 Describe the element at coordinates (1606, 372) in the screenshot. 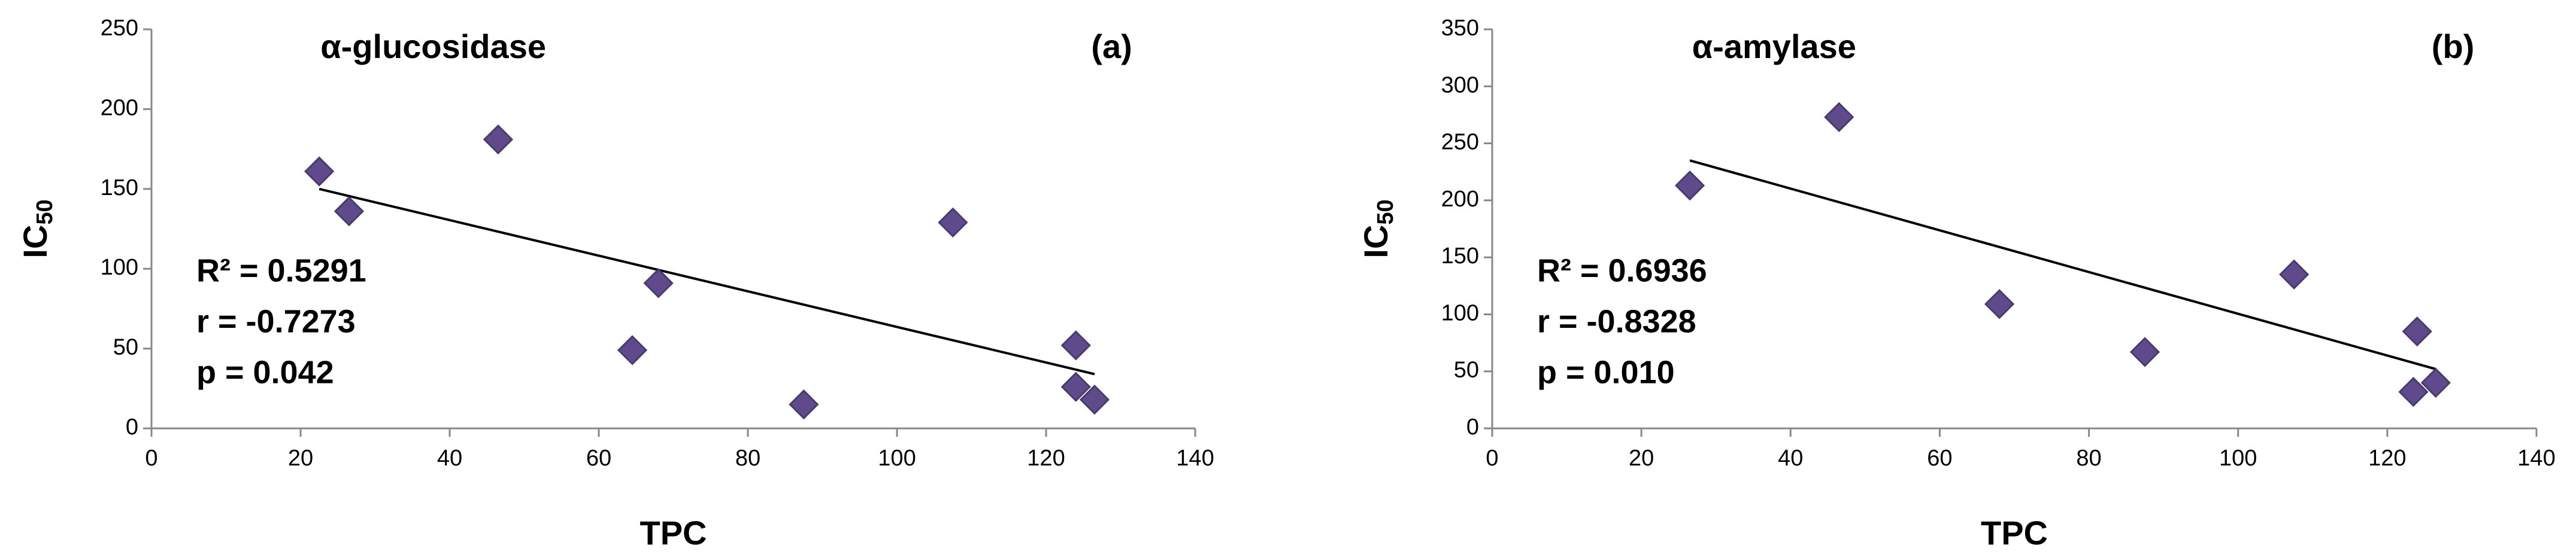

I see `annotation: p = 0.010` at that location.